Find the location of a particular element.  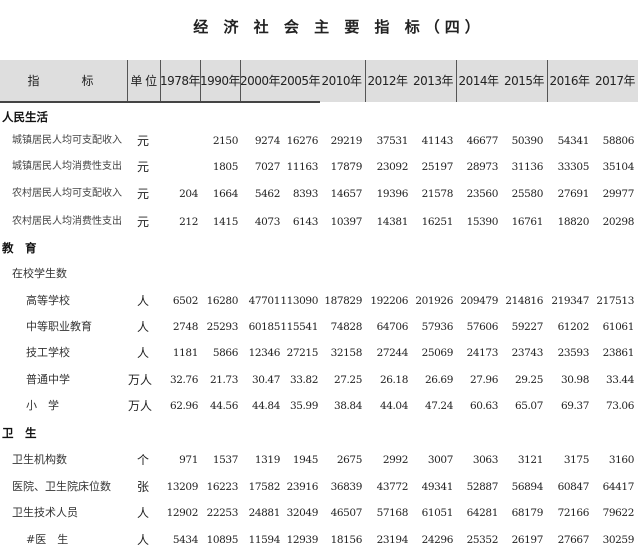

cell-value: 60847 is located at coordinates (573, 487).